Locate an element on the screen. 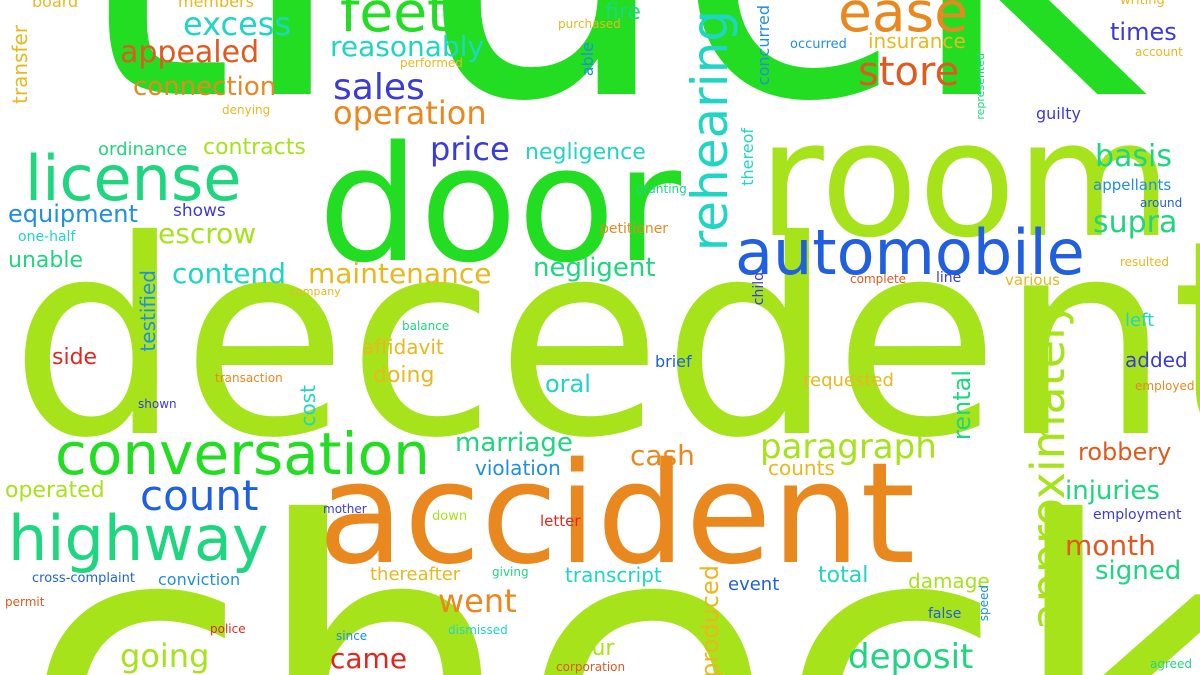 The width and height of the screenshot is (1200, 675). word: petitioner is located at coordinates (634, 229).